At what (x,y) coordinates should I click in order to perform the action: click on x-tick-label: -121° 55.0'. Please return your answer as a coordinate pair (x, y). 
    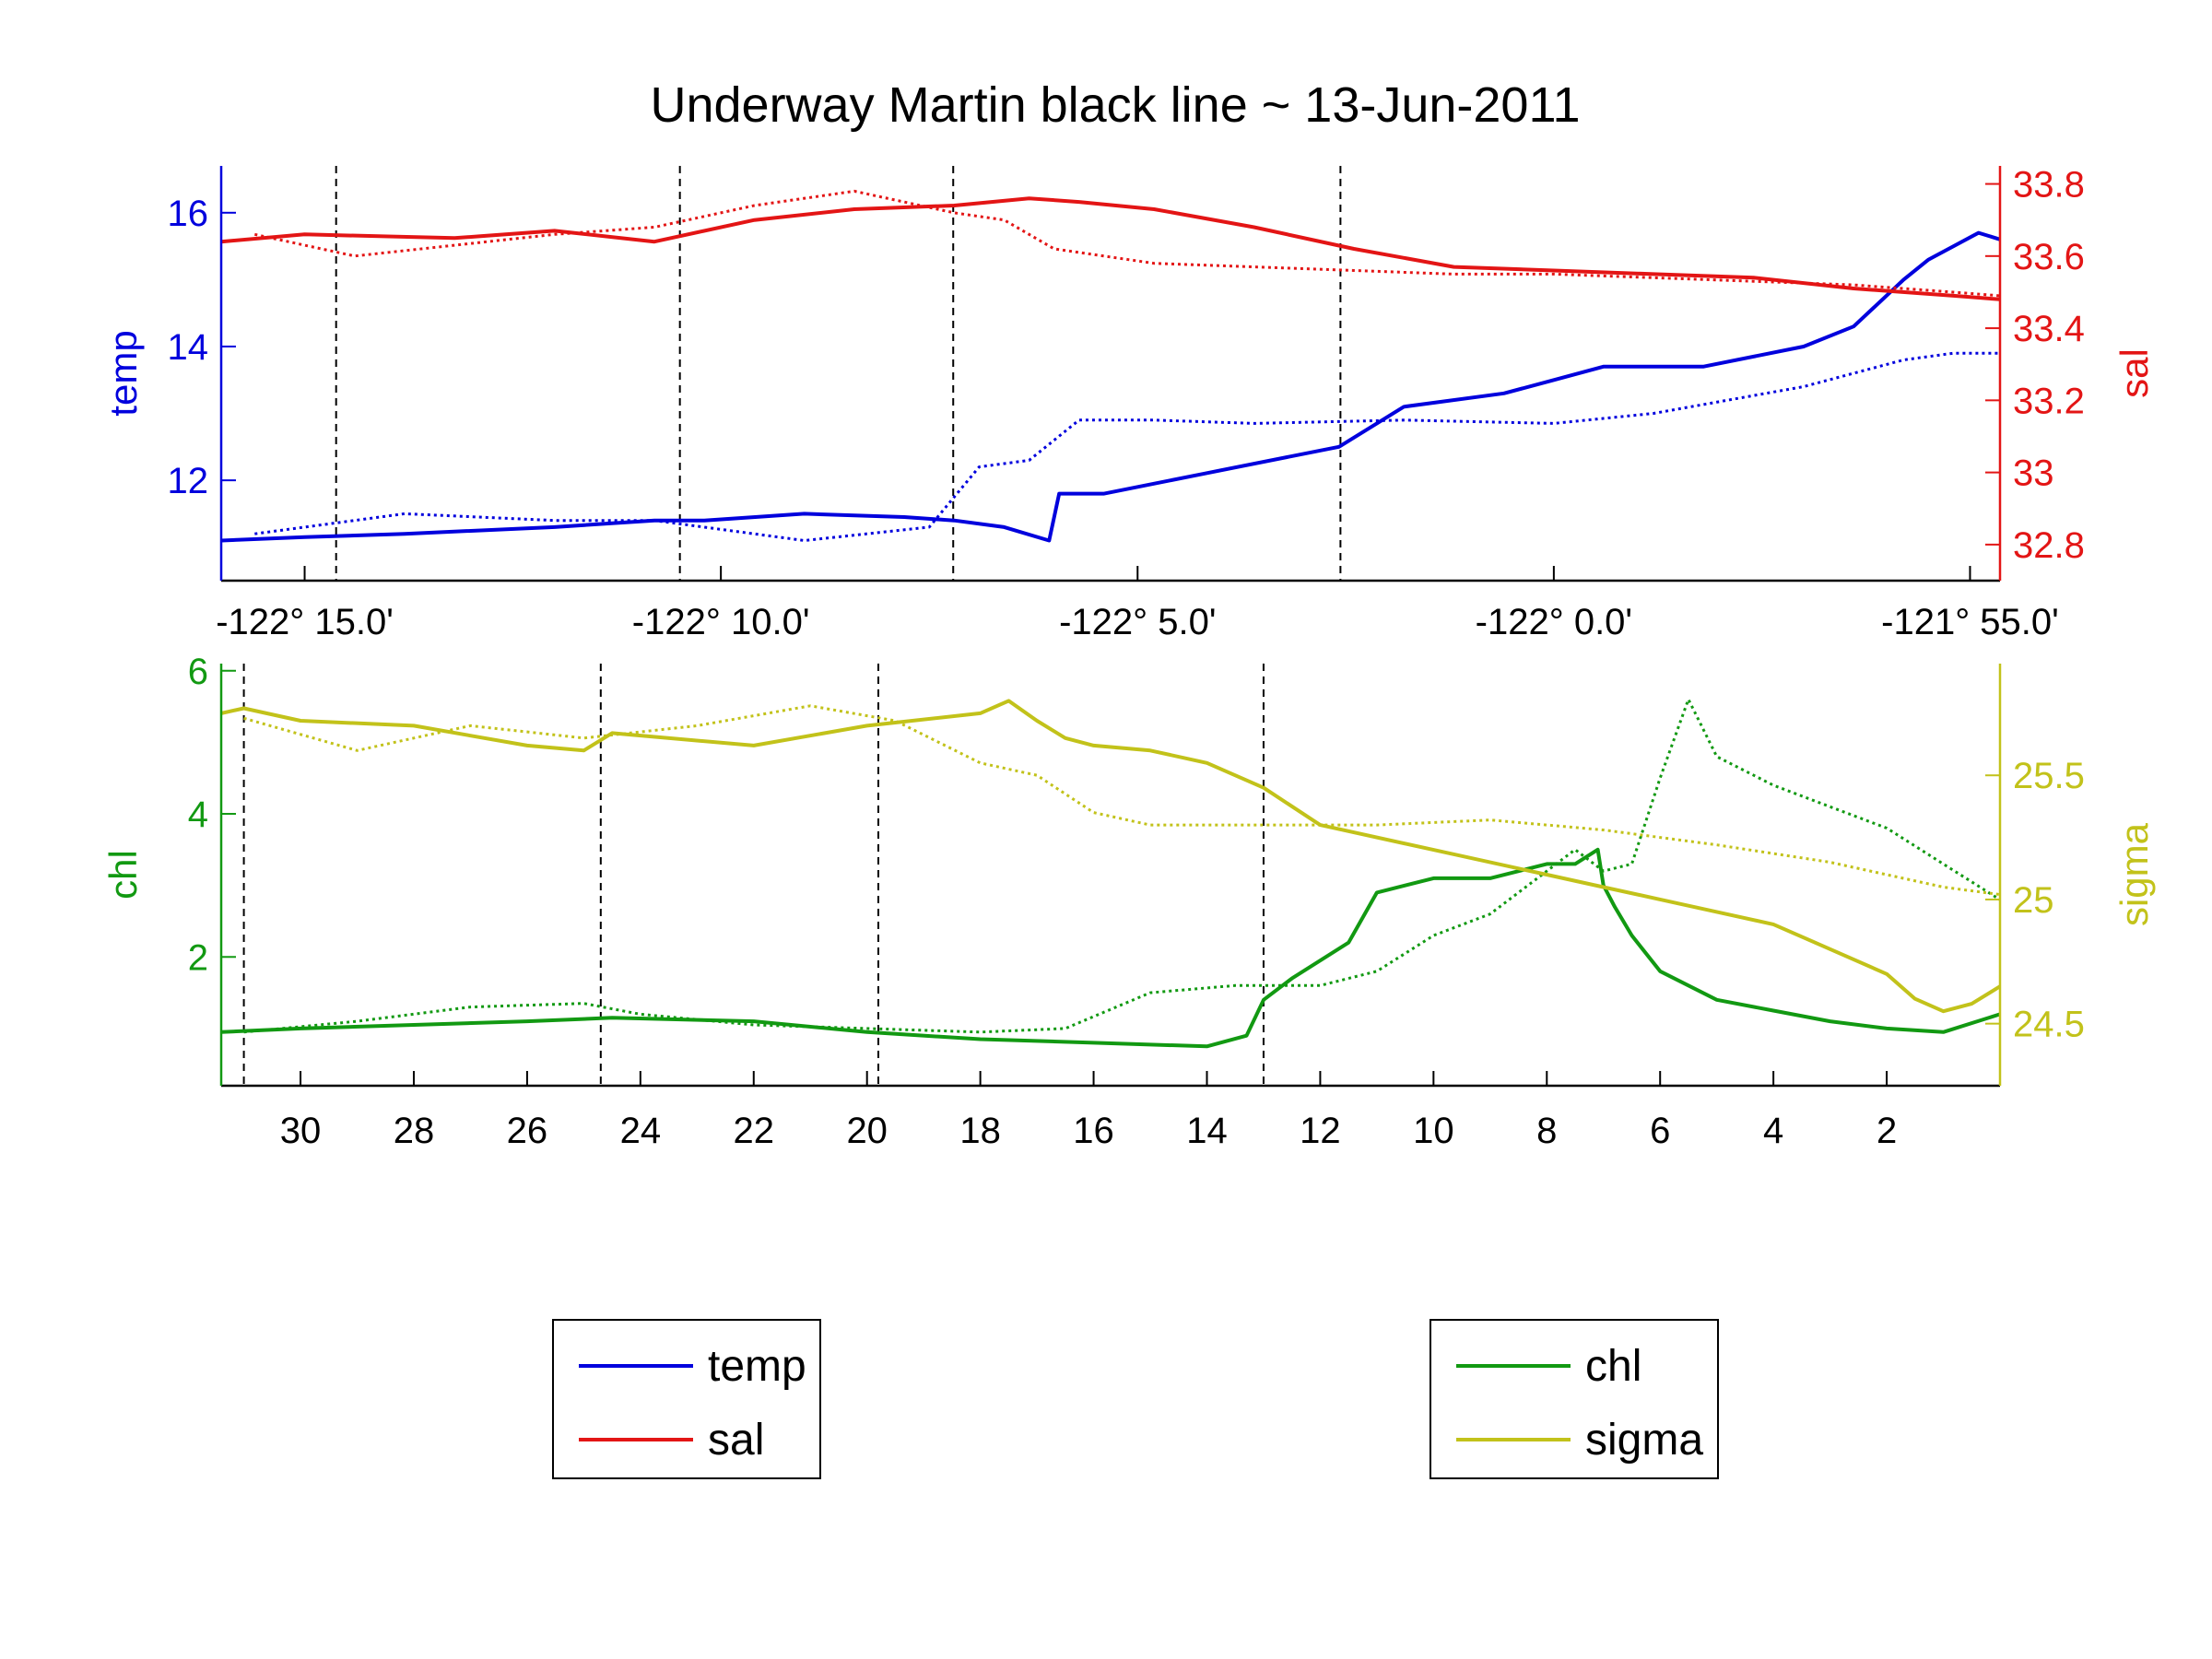
    Looking at the image, I should click on (1970, 622).